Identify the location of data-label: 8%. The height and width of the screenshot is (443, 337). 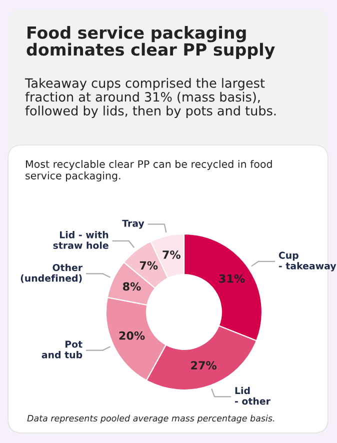
(132, 286).